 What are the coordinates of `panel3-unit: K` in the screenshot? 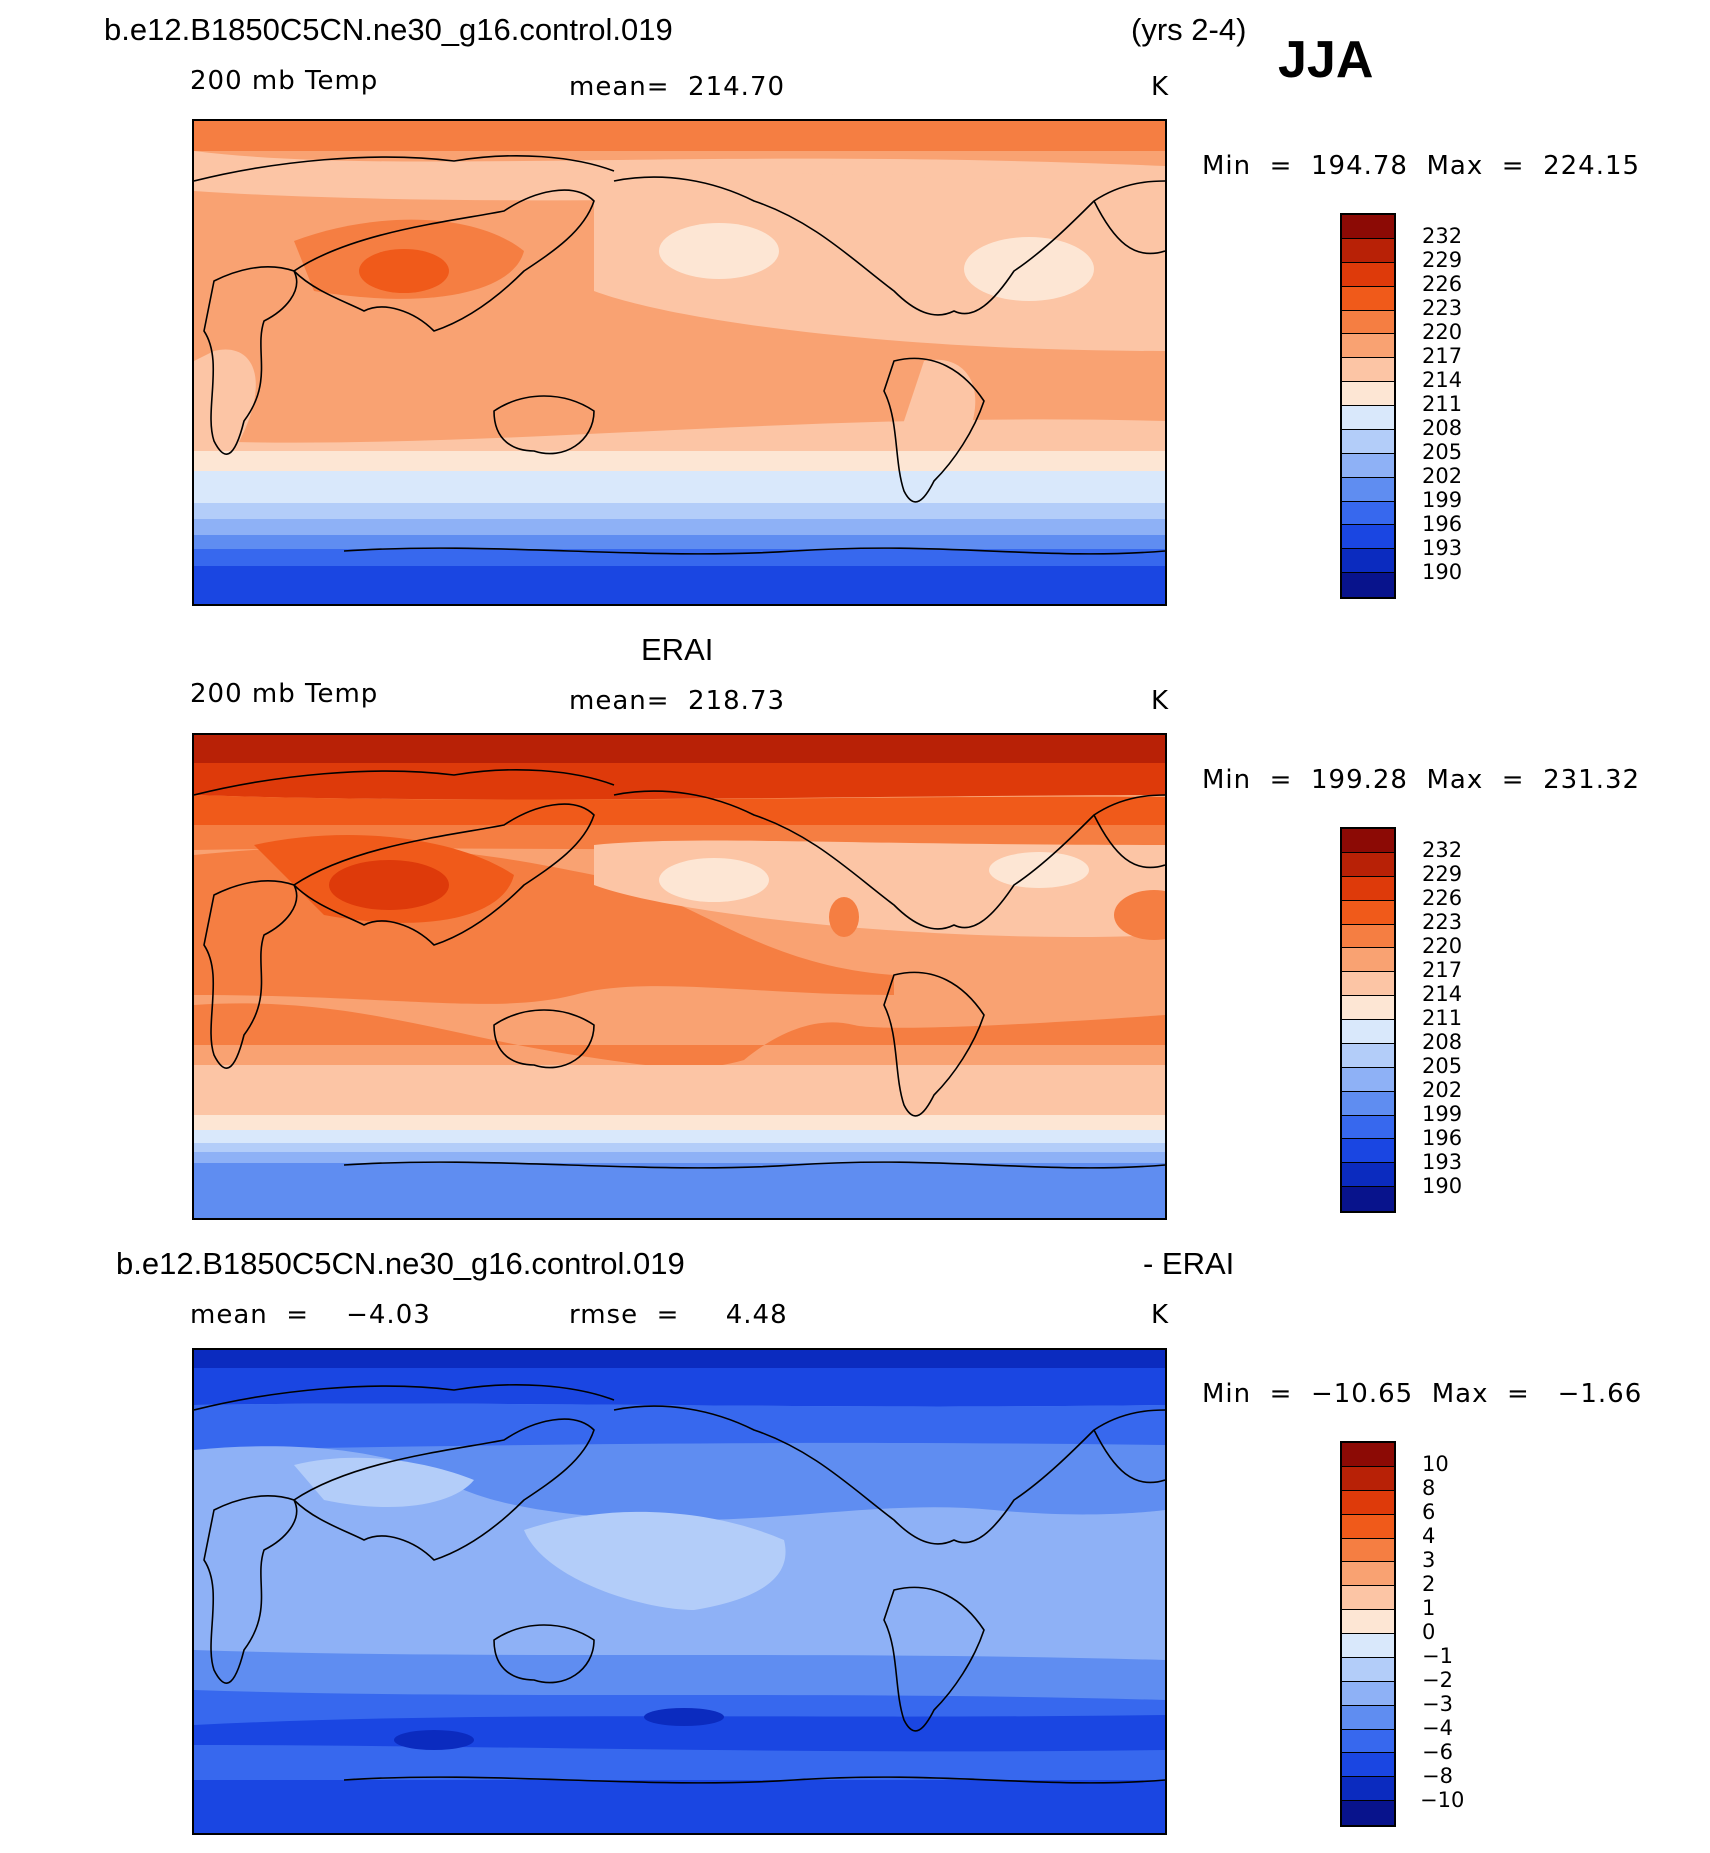 It's located at (1160, 1315).